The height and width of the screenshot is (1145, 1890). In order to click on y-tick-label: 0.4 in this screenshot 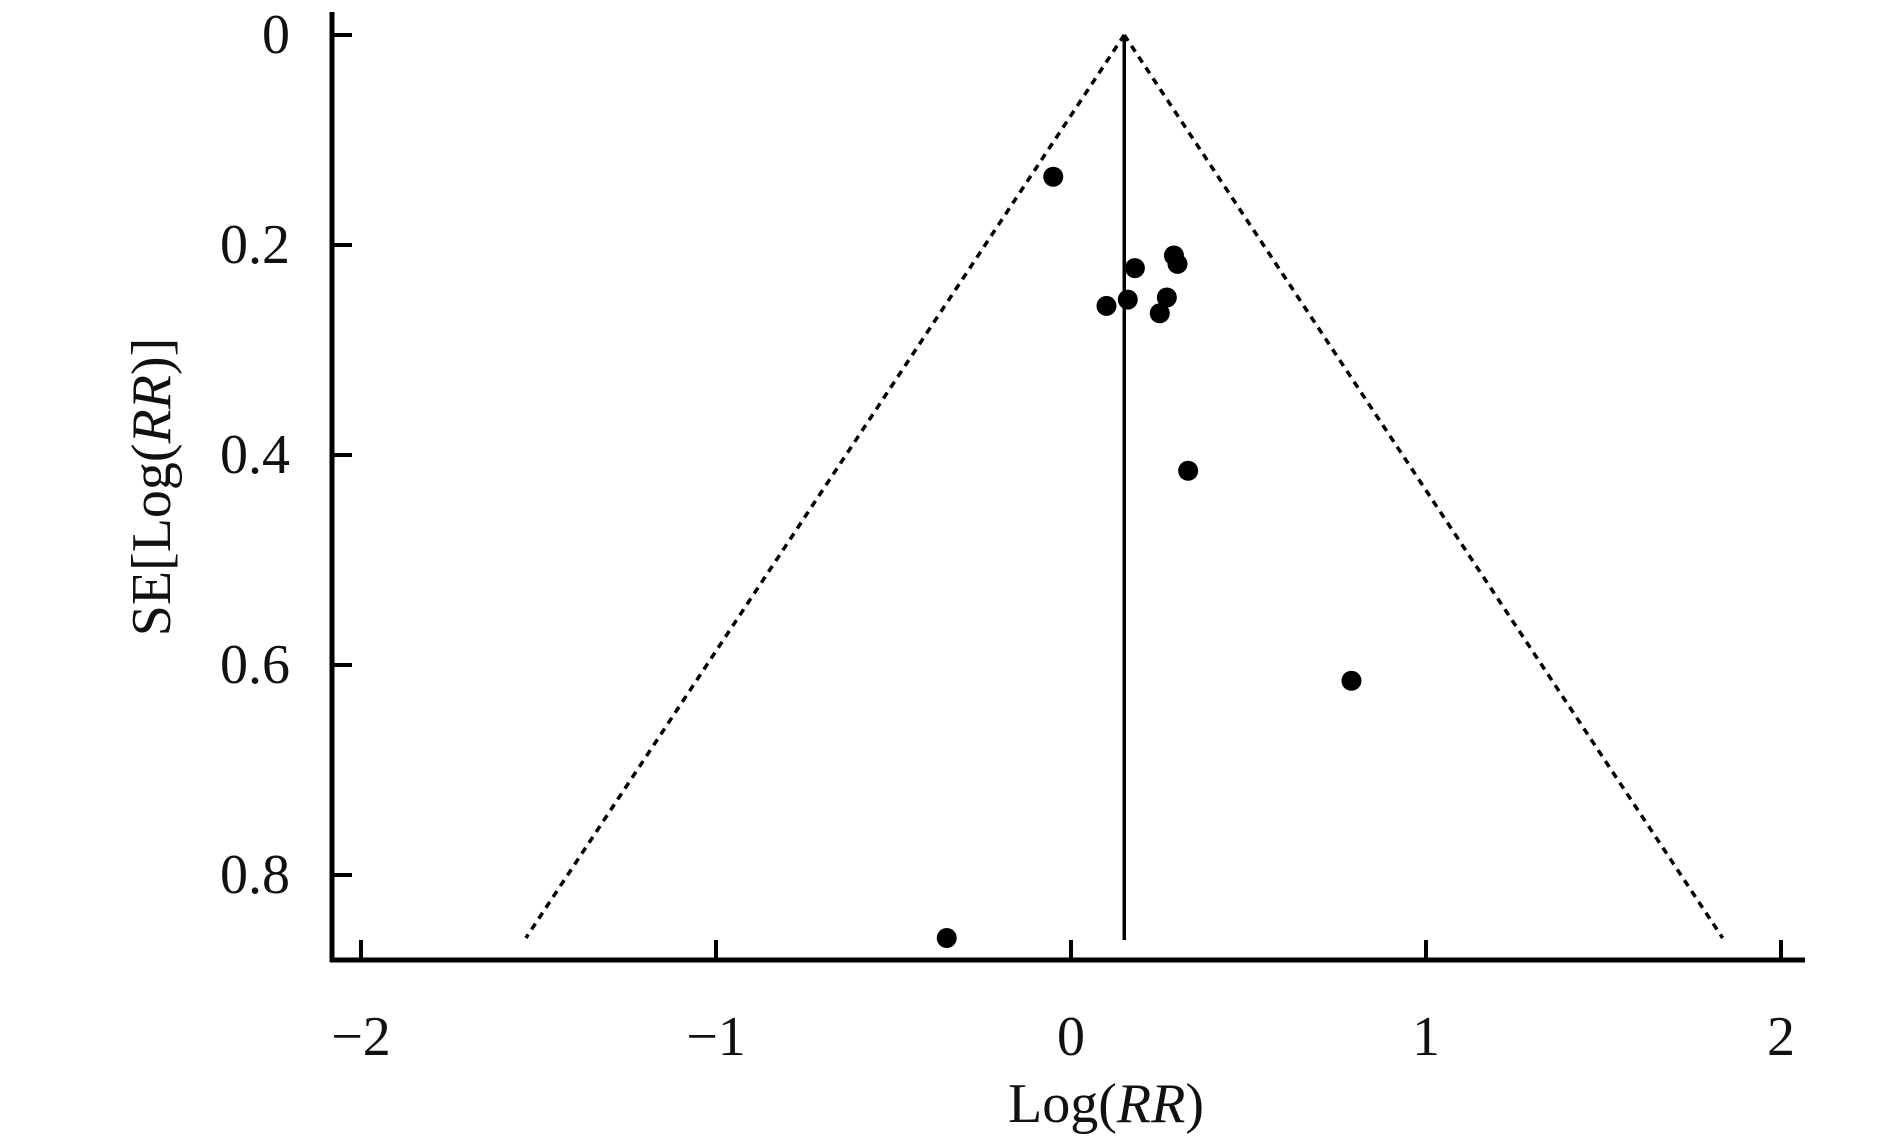, I will do `click(255, 455)`.